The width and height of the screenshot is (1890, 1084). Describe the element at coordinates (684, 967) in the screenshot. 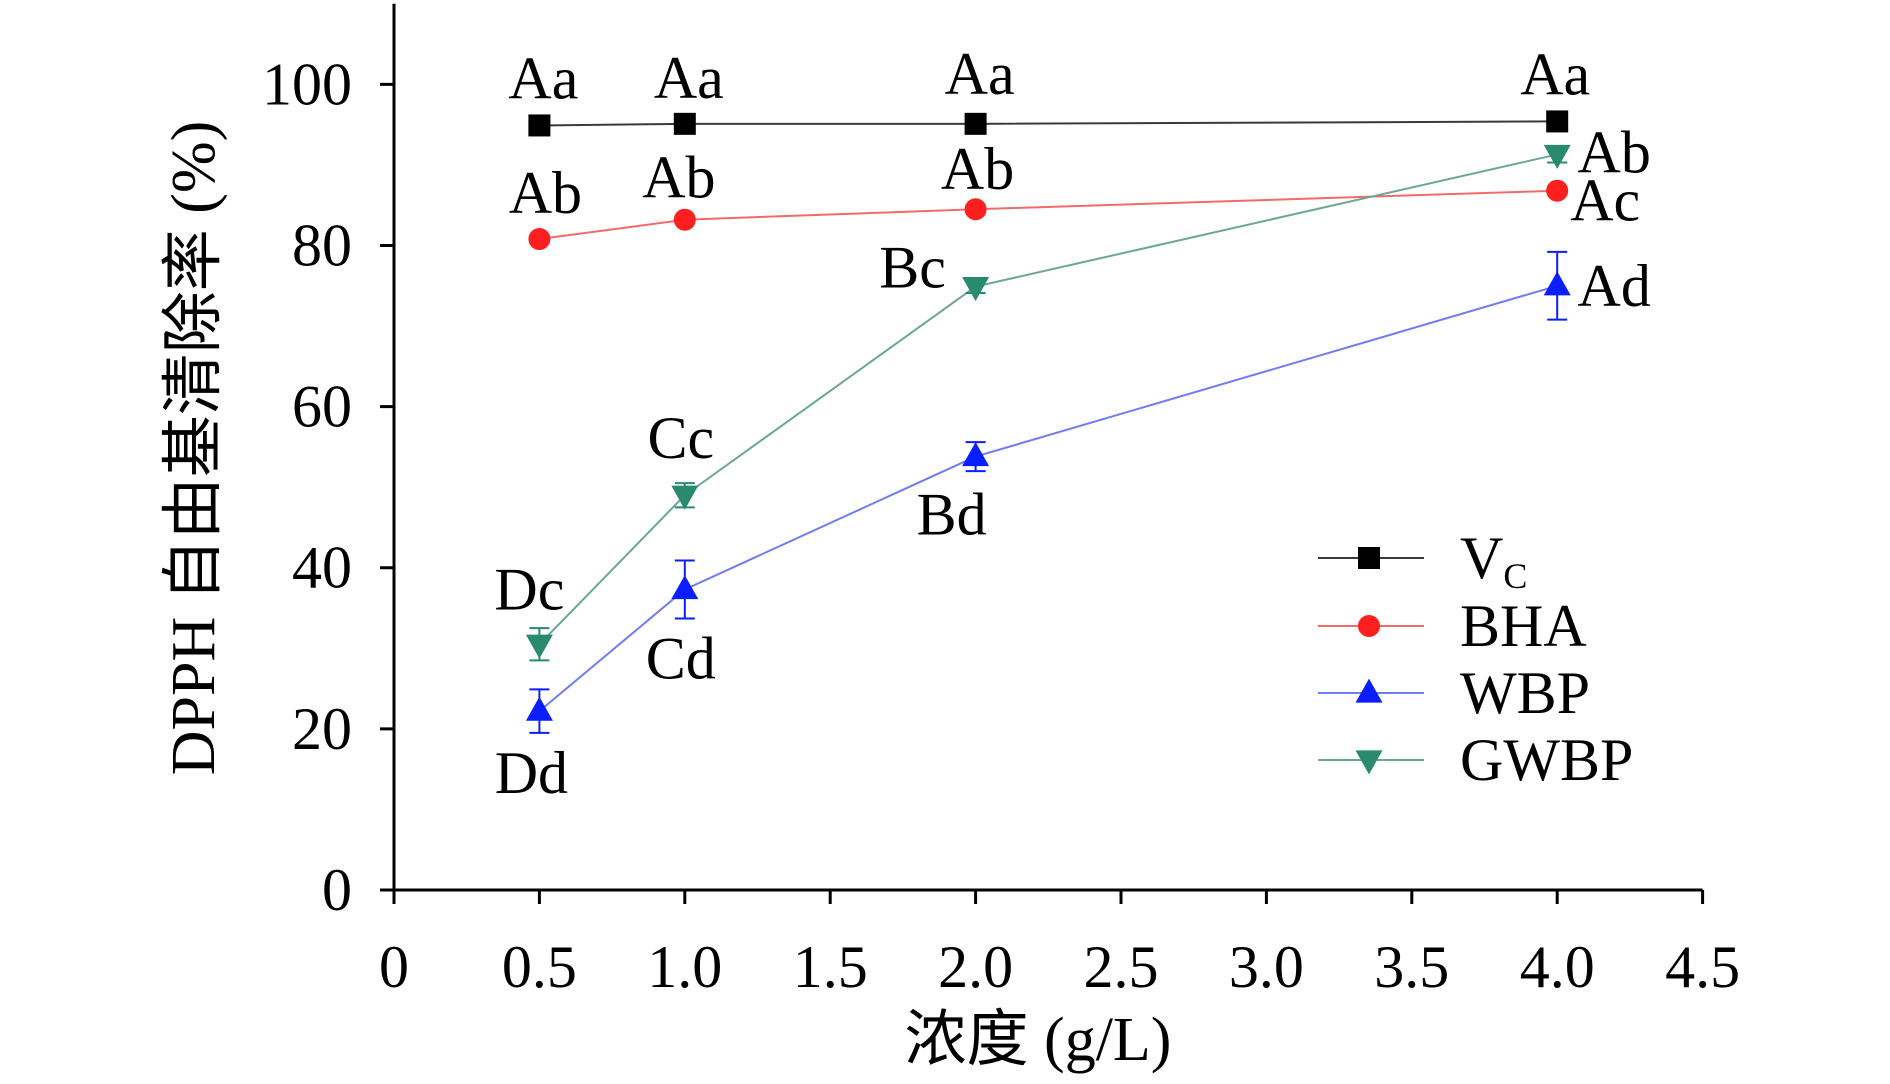

I see `x-tick-label: 1.0` at that location.